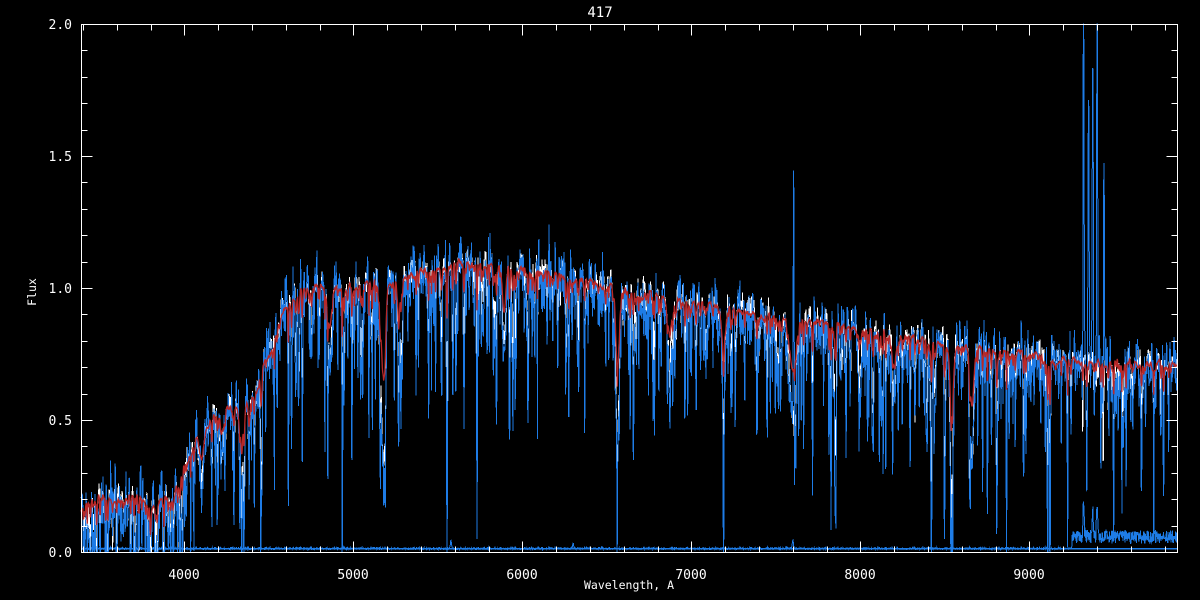 The image size is (1200, 600). I want to click on y-tick-label: 0.0, so click(60, 553).